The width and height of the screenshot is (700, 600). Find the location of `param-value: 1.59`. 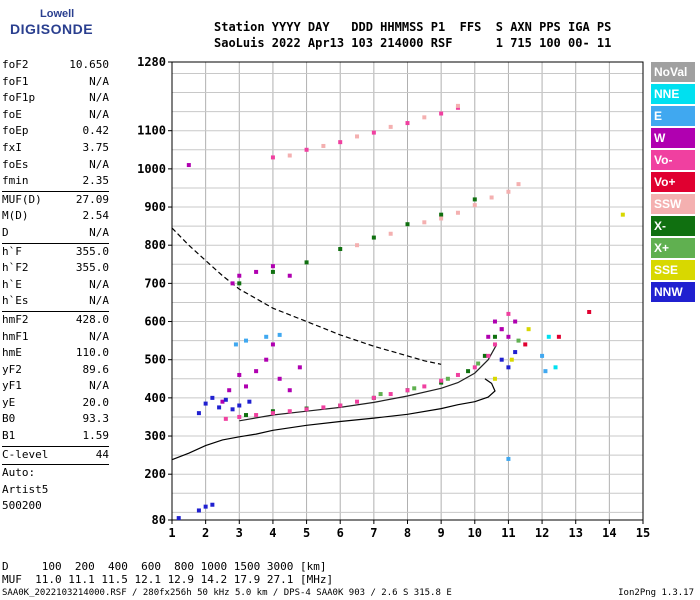

param-value: 1.59 is located at coordinates (96, 436).